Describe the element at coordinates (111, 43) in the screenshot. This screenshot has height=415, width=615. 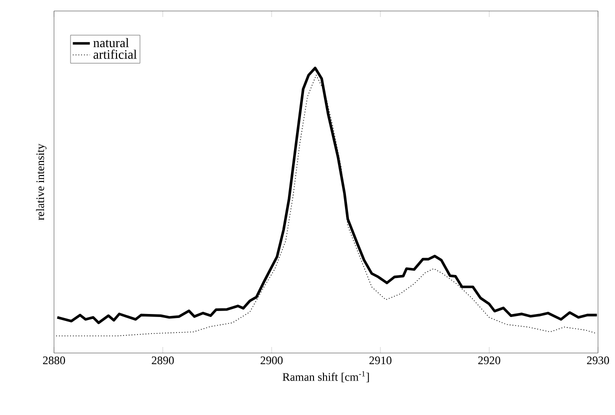
I see `legend-label: natural` at that location.